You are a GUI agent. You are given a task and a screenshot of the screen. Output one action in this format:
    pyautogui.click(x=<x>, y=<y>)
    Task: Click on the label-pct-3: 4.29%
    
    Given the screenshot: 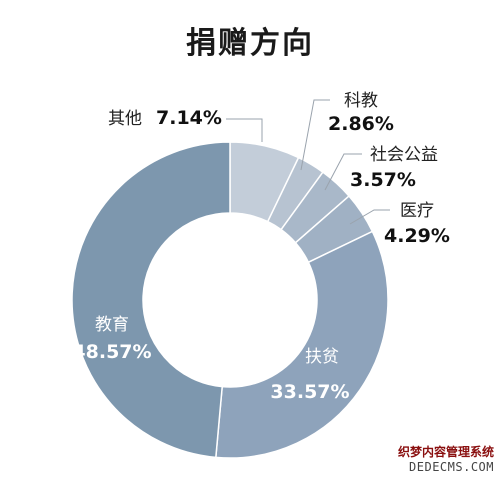 What is the action you would take?
    pyautogui.click(x=417, y=236)
    